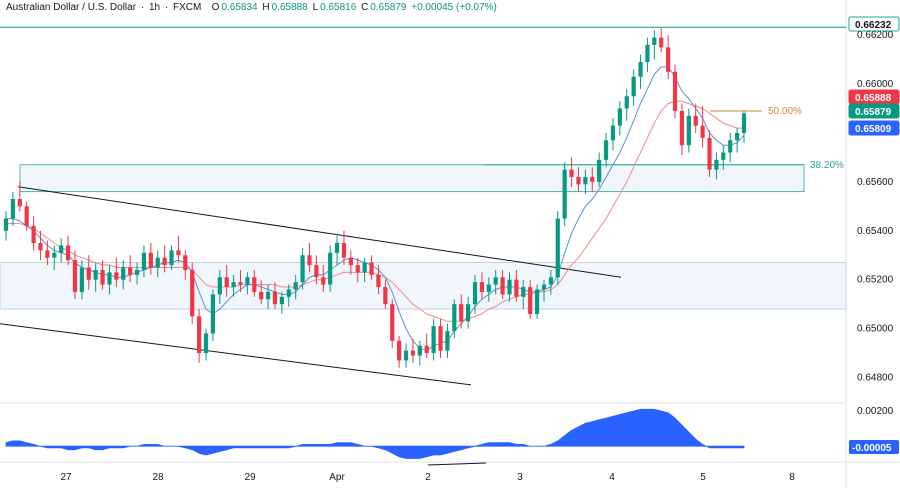 This screenshot has height=488, width=900. Describe the element at coordinates (236, 354) in the screenshot. I see `channel-lower-line` at that location.